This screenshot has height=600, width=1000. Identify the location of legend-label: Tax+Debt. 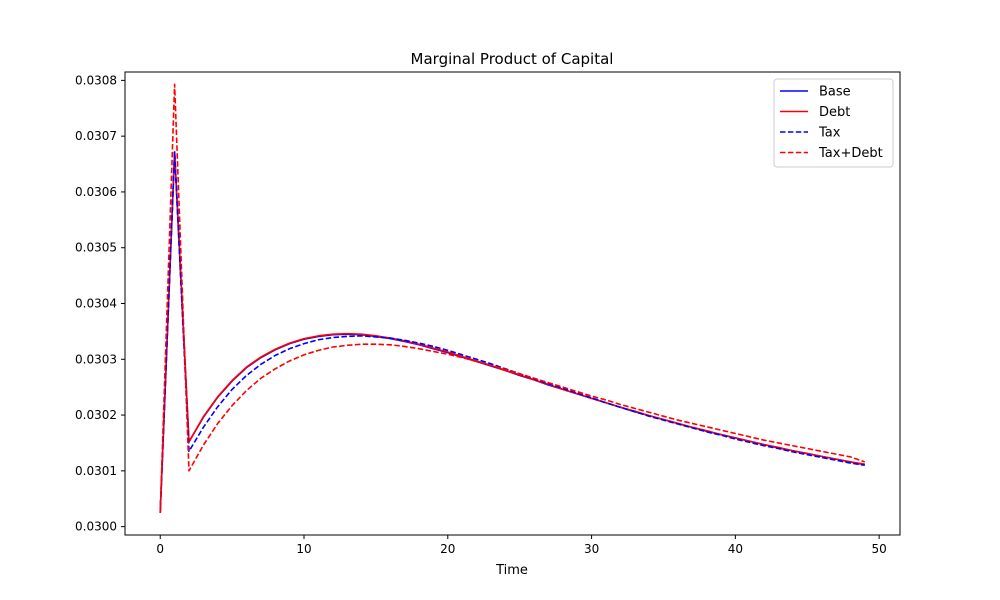
(850, 153).